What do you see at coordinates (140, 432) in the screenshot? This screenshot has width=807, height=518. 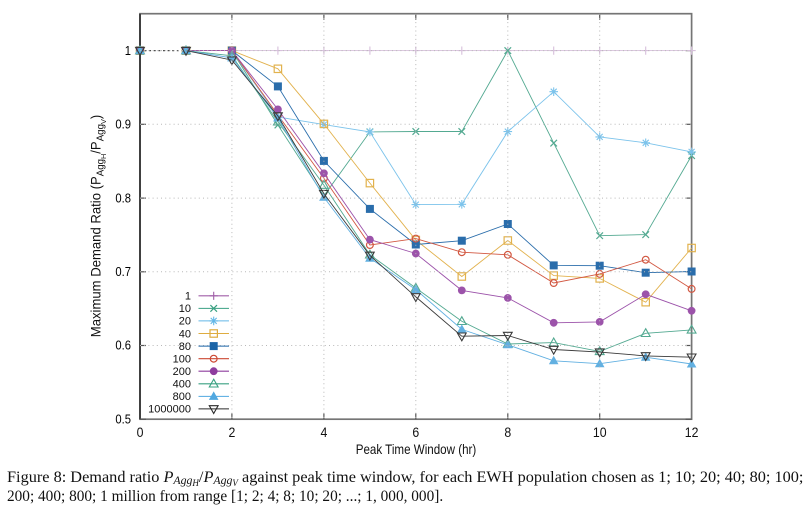 I see `svg-text: 0` at bounding box center [140, 432].